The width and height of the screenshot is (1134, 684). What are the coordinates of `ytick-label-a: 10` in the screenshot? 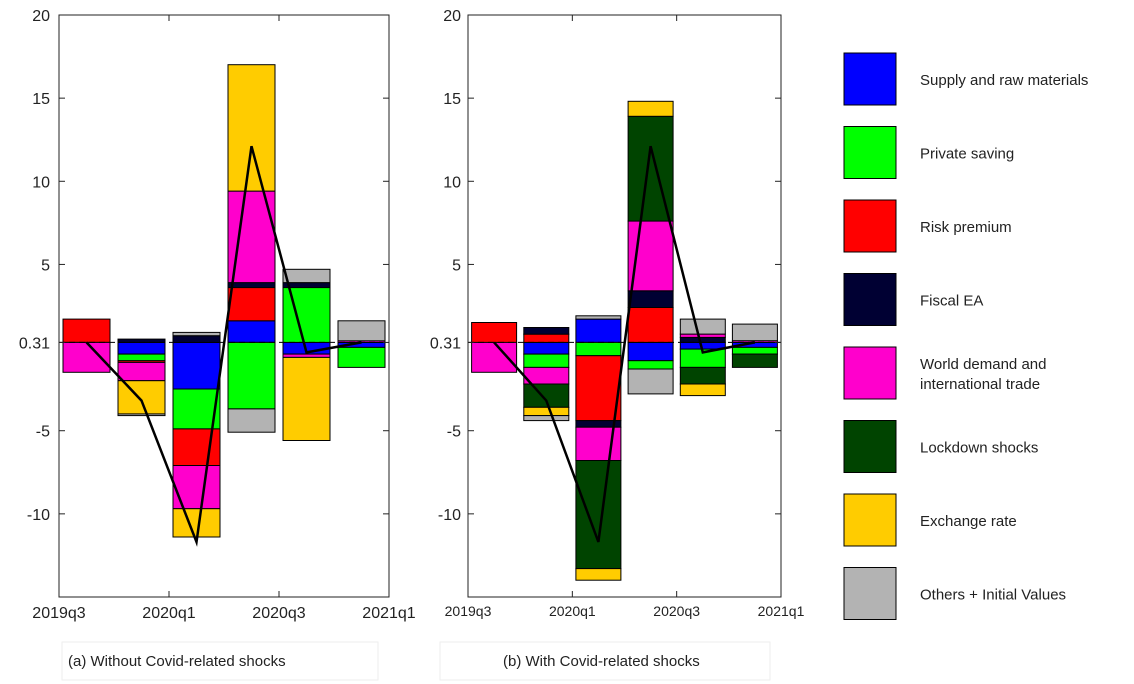 It's located at (41, 182).